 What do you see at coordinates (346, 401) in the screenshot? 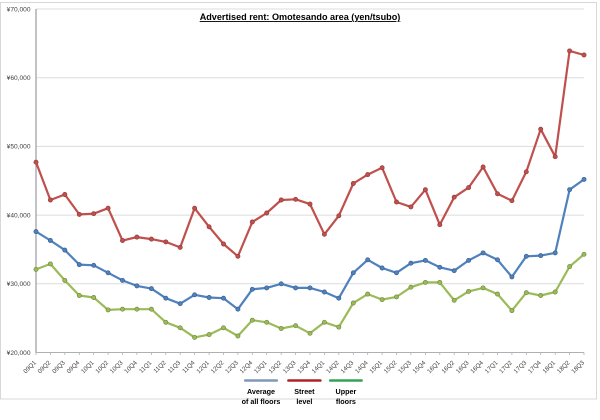
I see `svg-text: floors` at bounding box center [346, 401].